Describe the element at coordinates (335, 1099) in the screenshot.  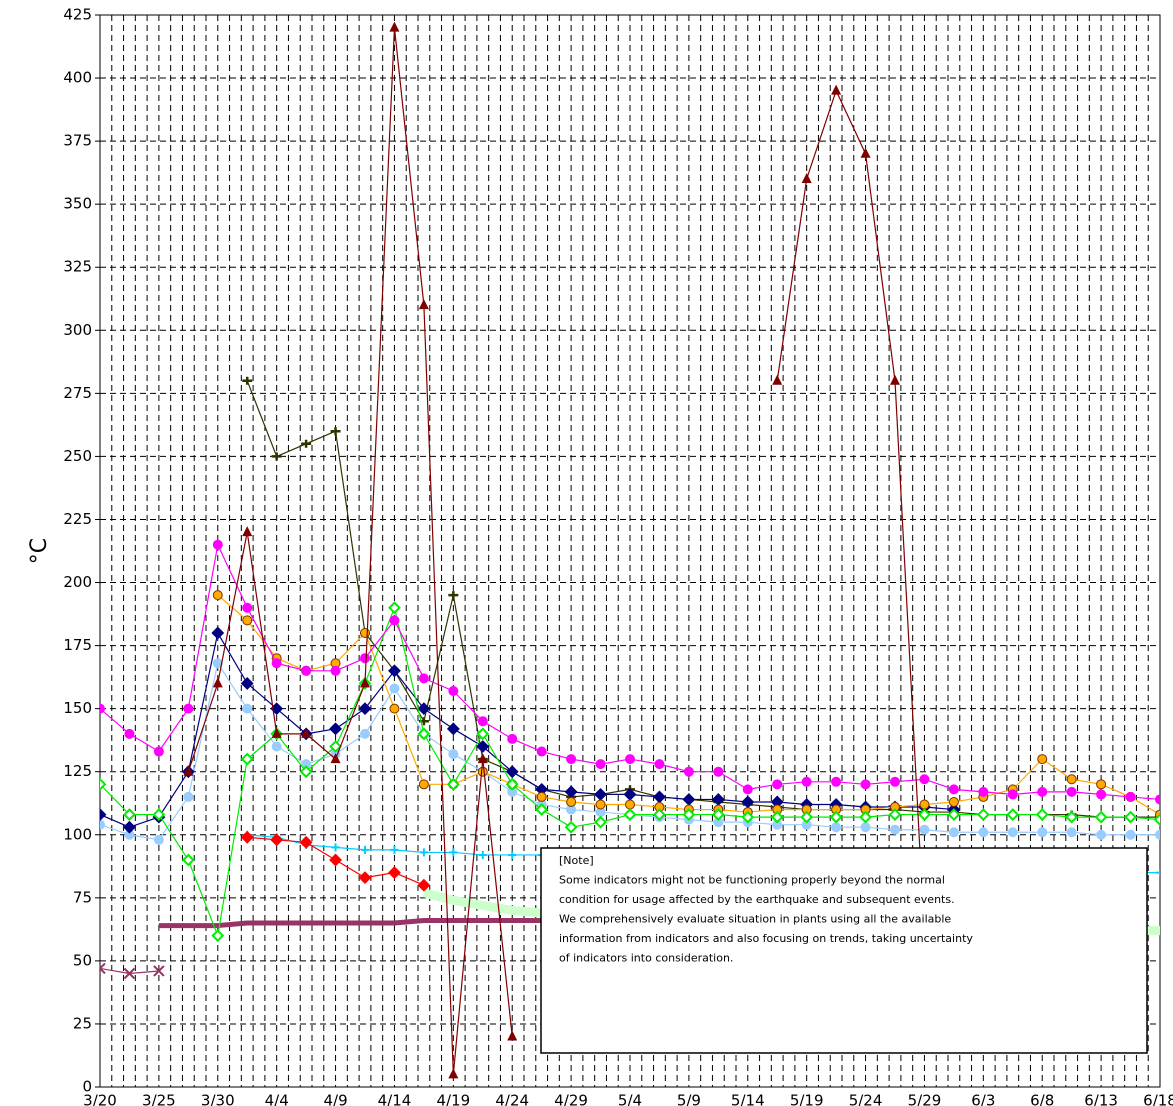
I see `x-tick-label: 4/9` at that location.